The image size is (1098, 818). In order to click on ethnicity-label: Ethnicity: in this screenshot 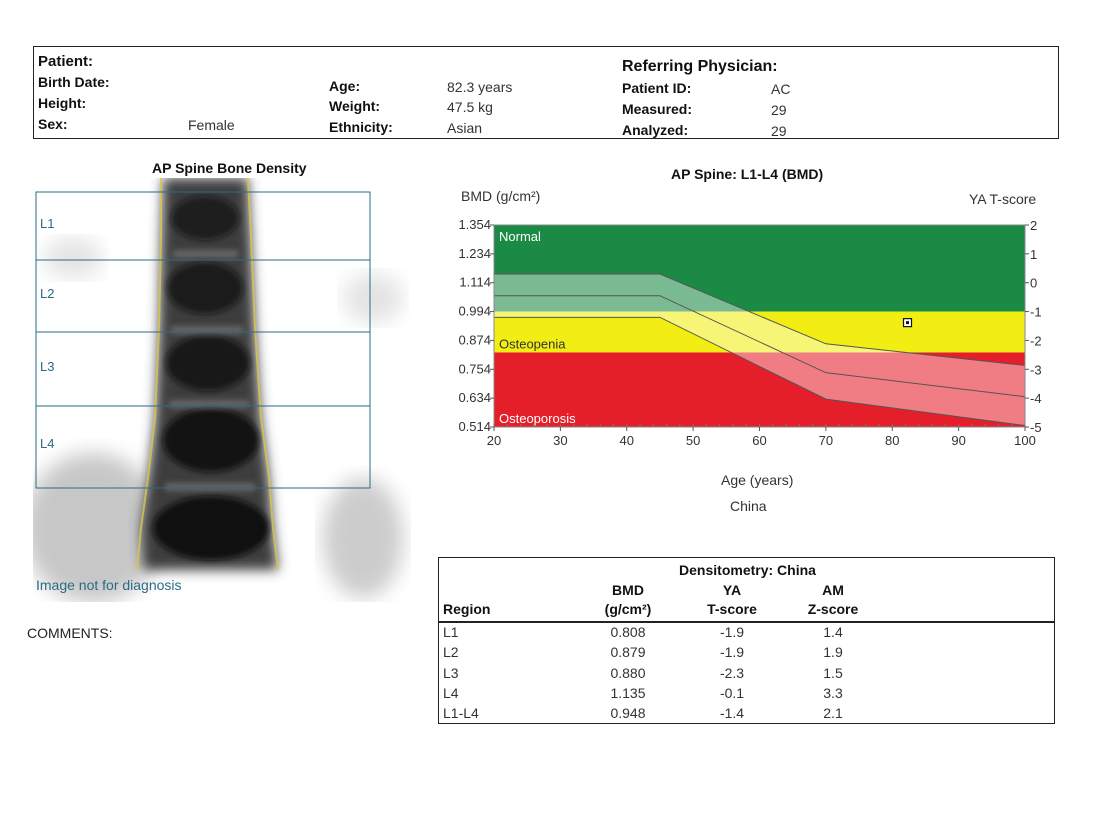, I will do `click(361, 127)`.